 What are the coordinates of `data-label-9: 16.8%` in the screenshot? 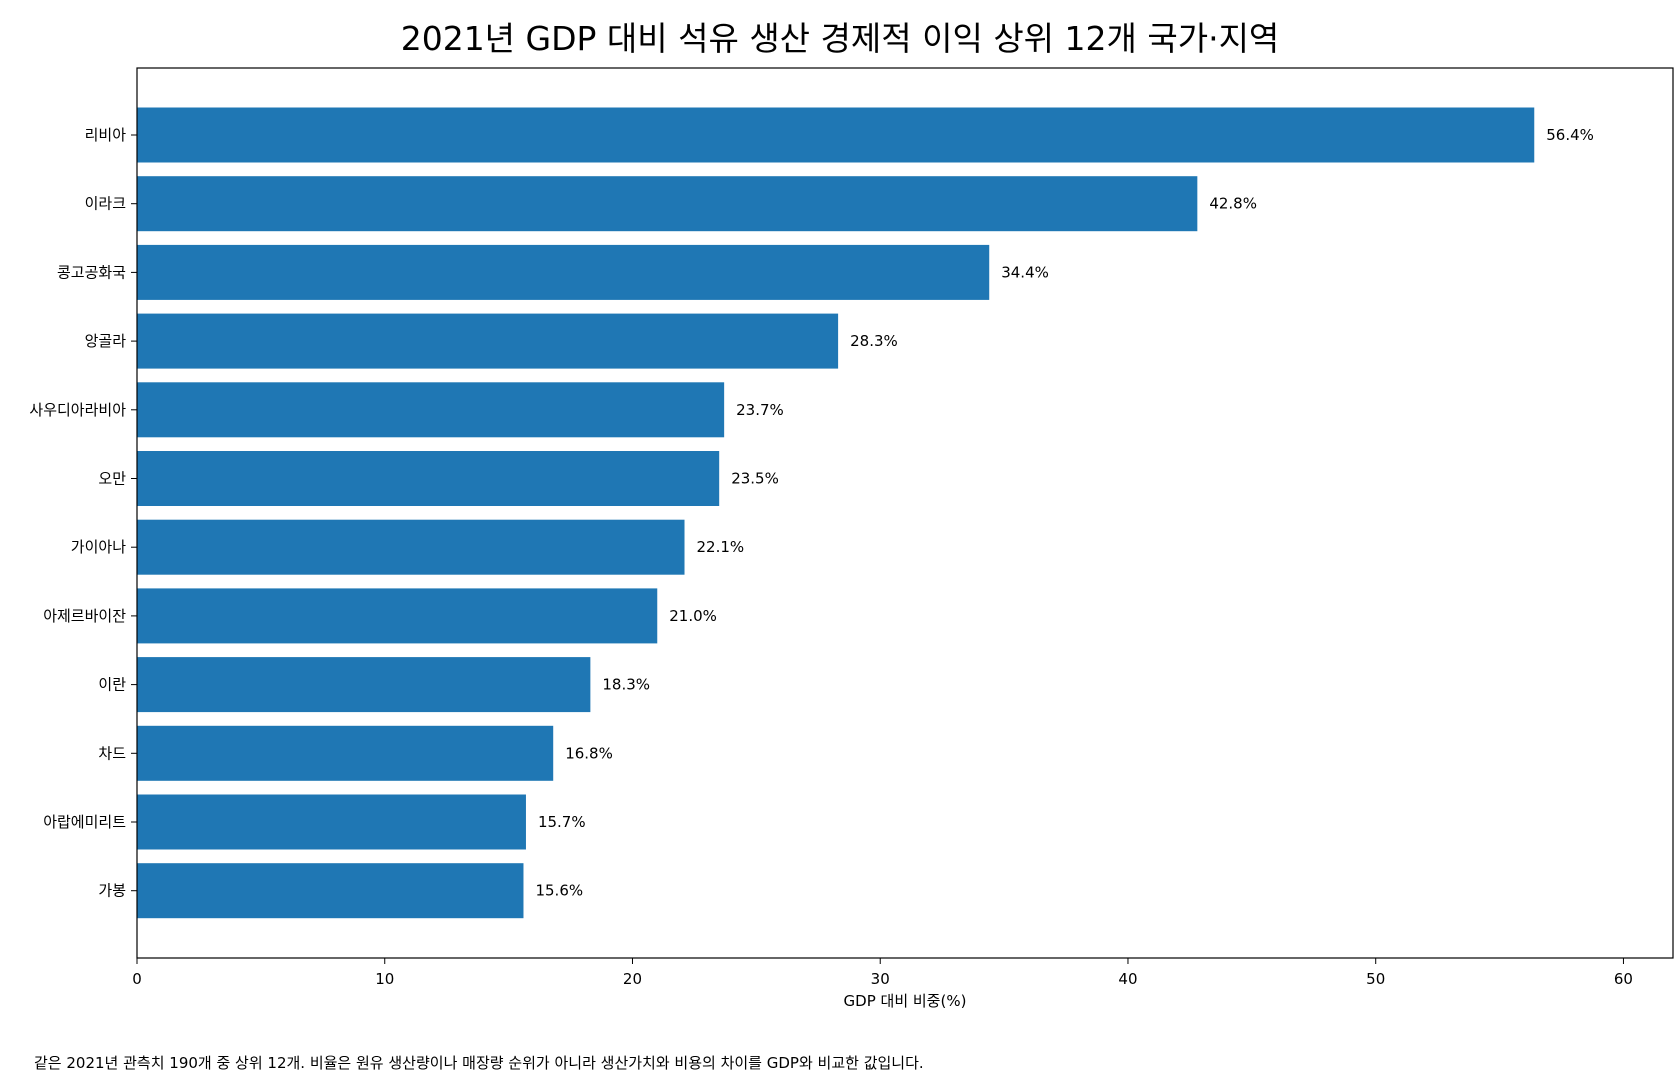 It's located at (589, 753).